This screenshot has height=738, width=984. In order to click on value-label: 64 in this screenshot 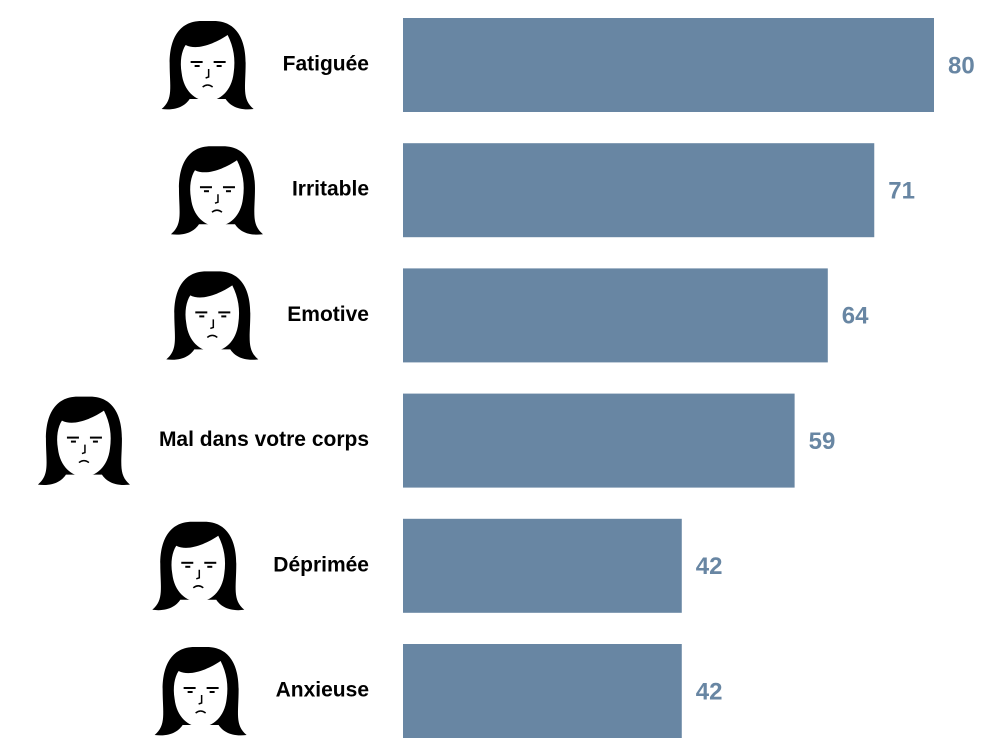, I will do `click(855, 316)`.